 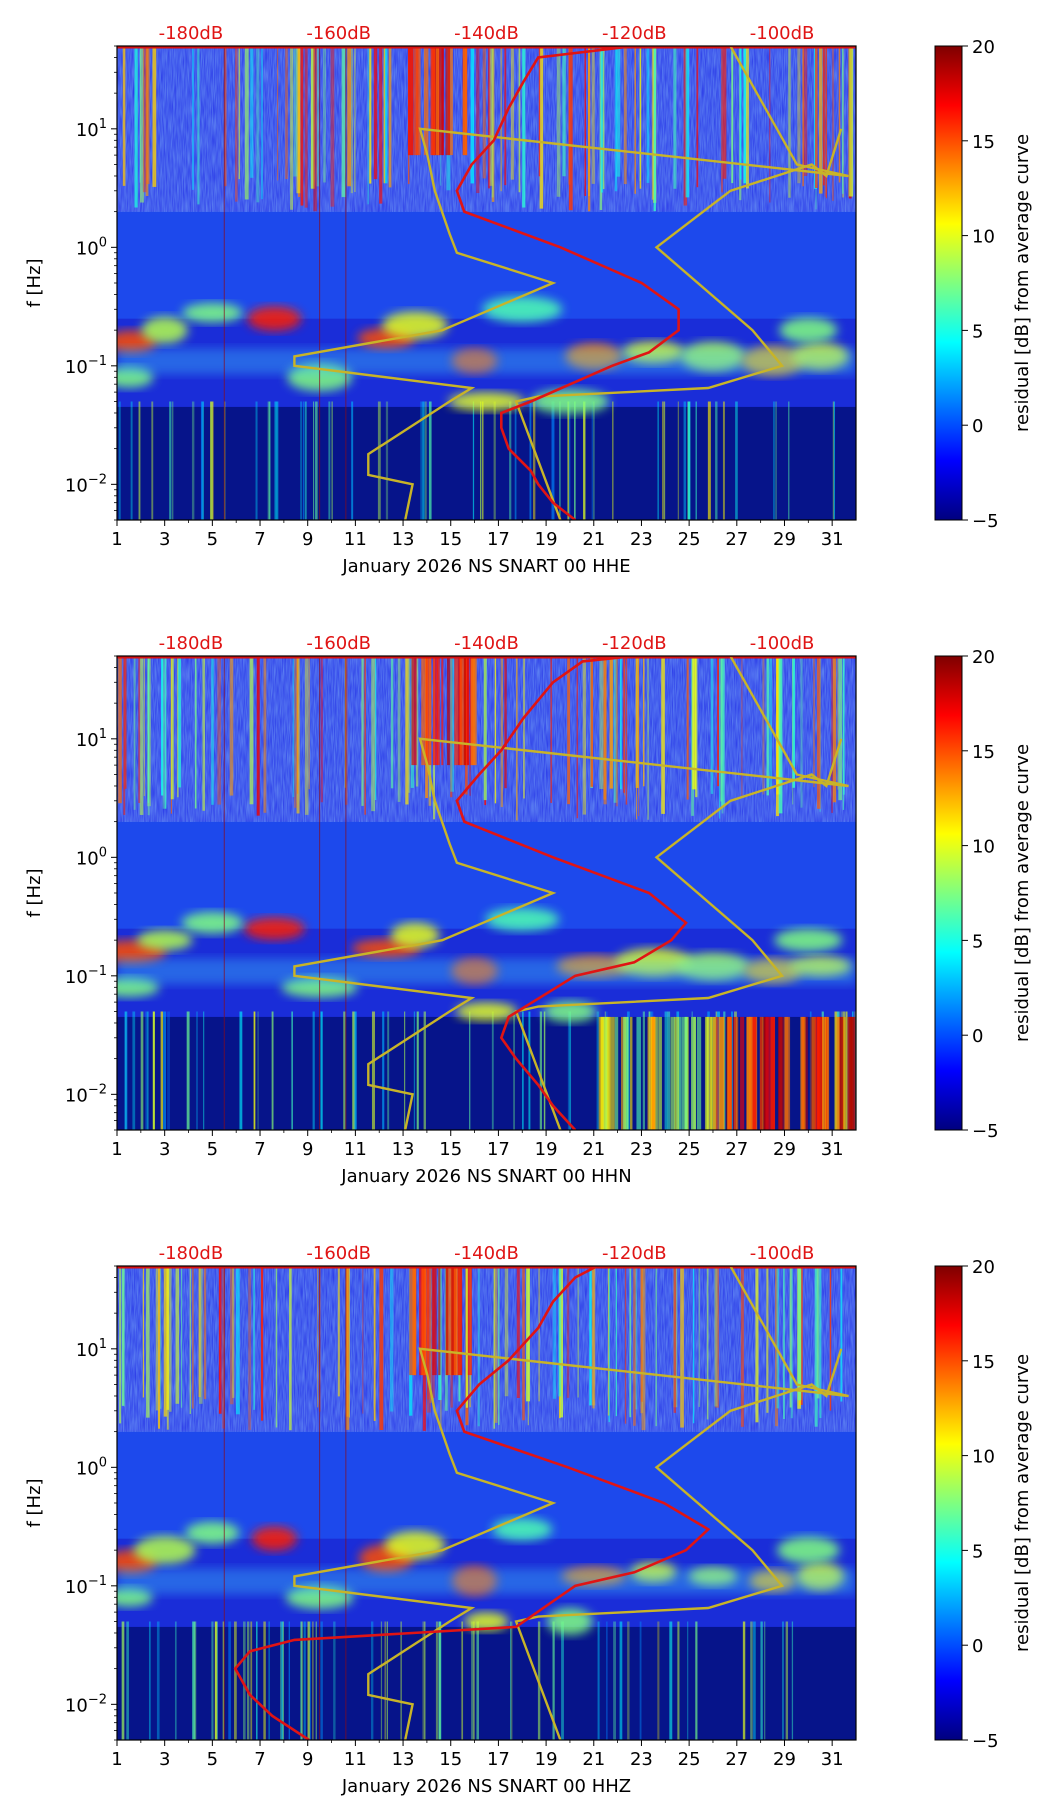 What do you see at coordinates (485, 1176) in the screenshot?
I see `x-axis-label: January 2026 NS SNART 00 HHN` at bounding box center [485, 1176].